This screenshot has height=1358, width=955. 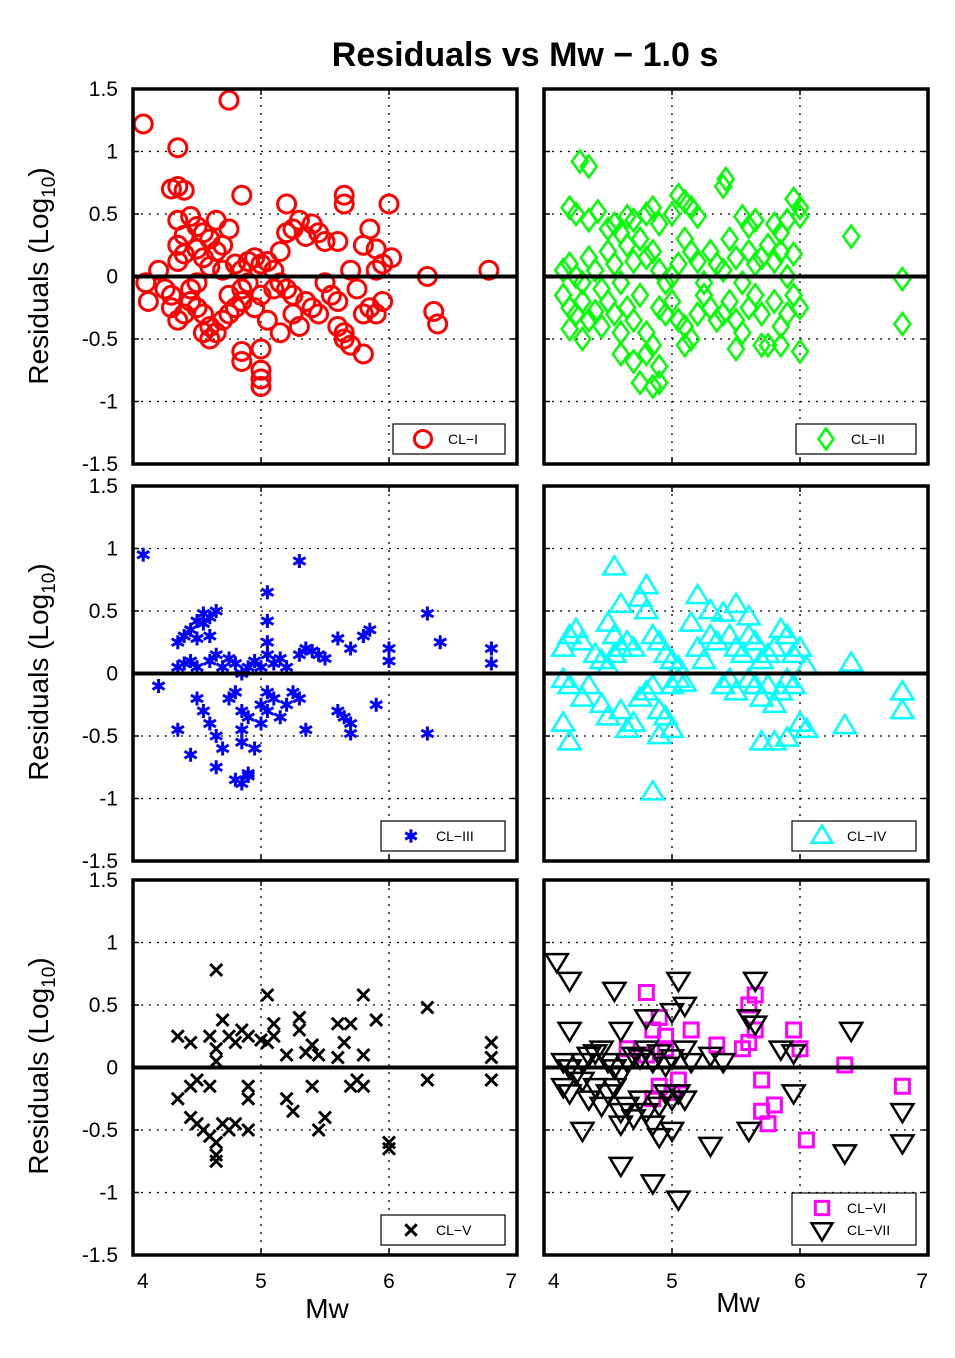 I want to click on y-tick-label: -1.5, so click(x=100, y=464).